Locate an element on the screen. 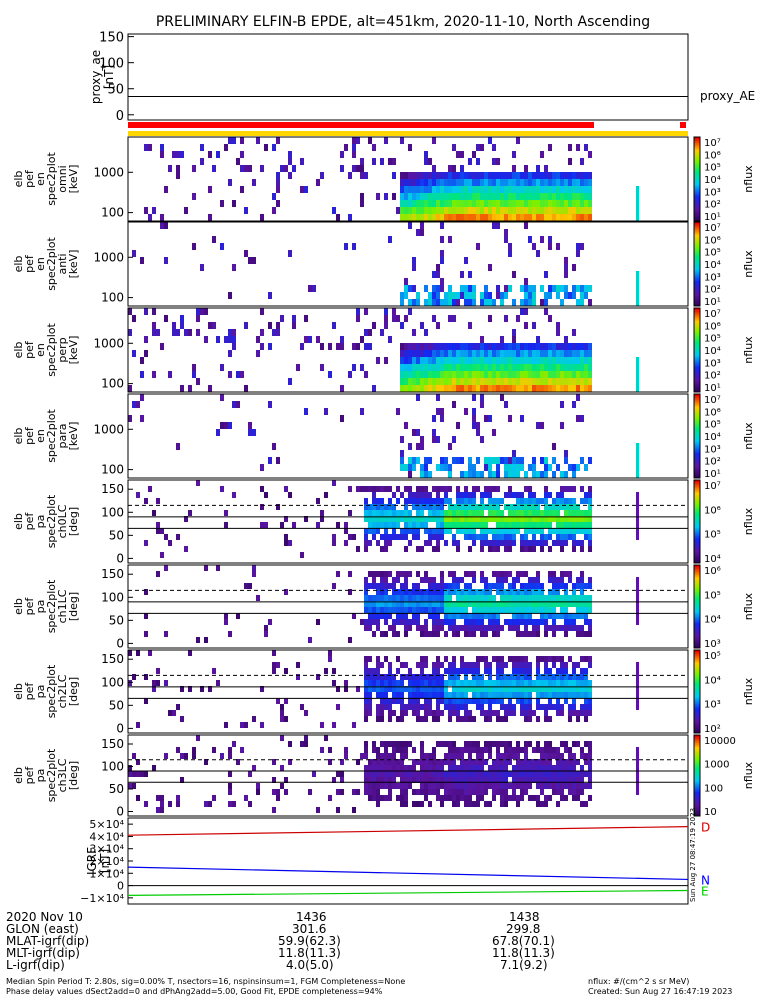  colorbar-tick: 10³ is located at coordinates (712, 644).